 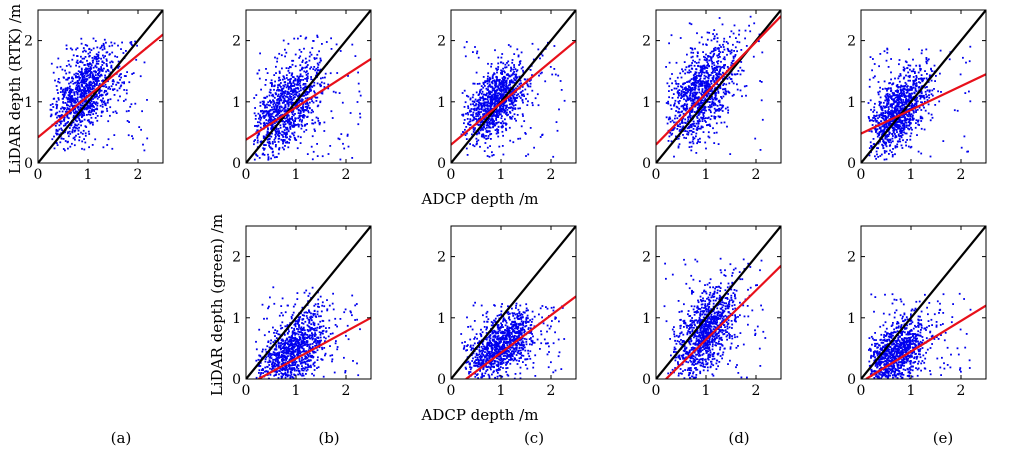 I want to click on fit-line, so click(x=513, y=92).